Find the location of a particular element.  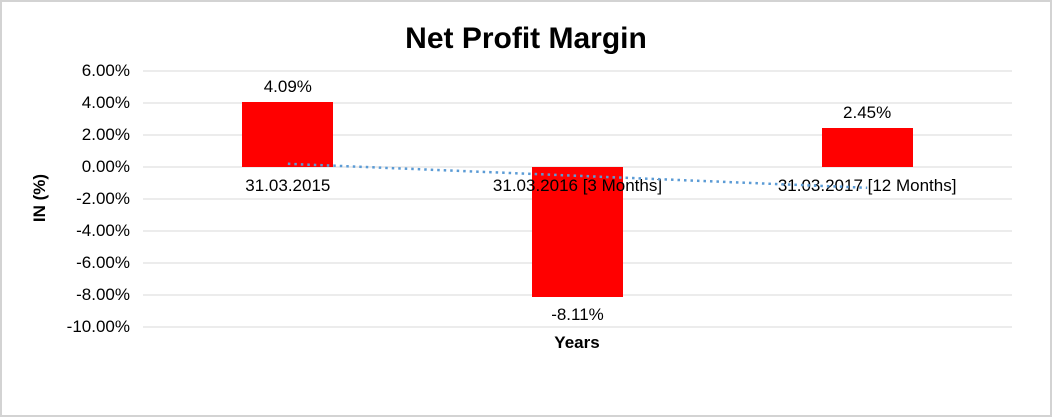

y-tick-label: -6.00% is located at coordinates (103, 262).